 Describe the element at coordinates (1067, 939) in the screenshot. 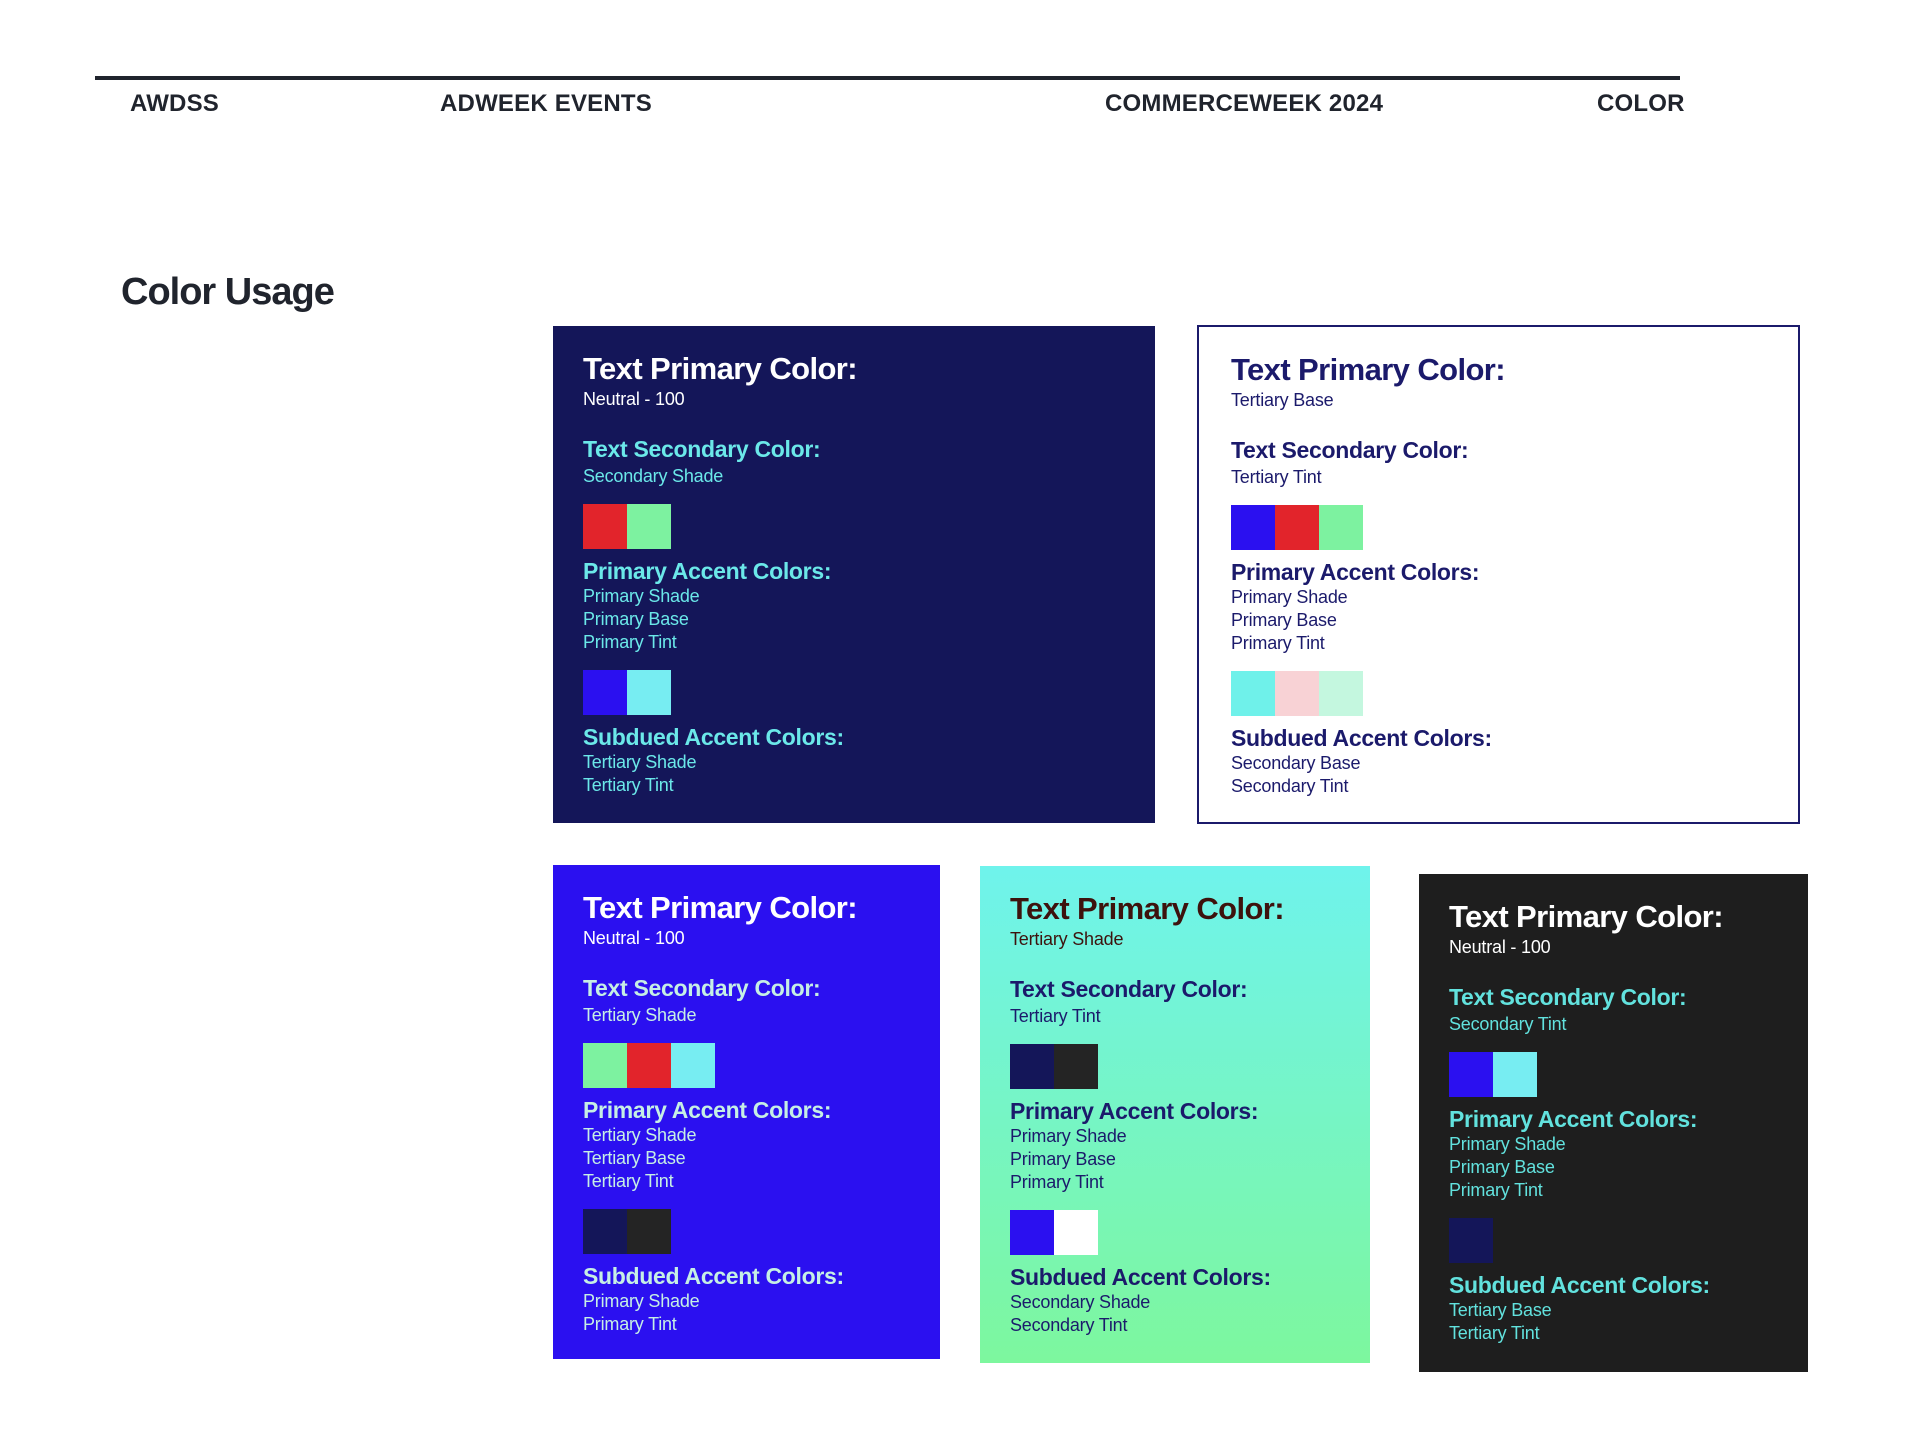

I see `text-primary-label: Tertiary Shade` at that location.